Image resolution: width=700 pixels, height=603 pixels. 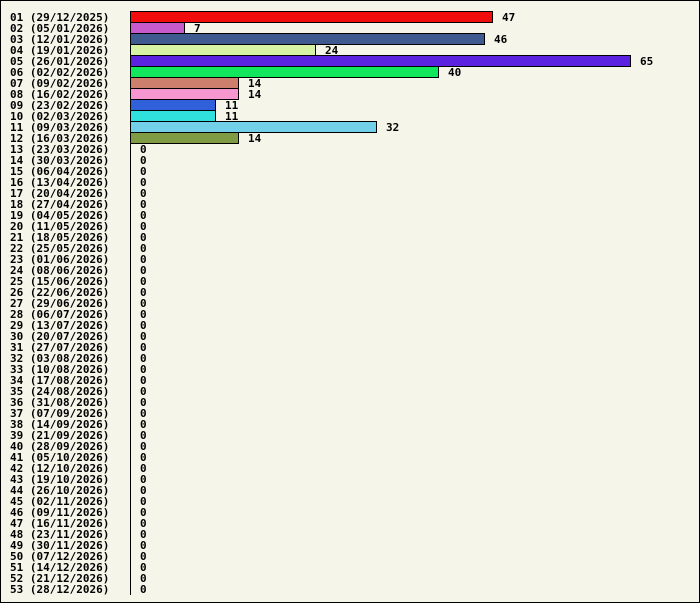 I want to click on category-label: 51 (14/12/2026), so click(x=60, y=567).